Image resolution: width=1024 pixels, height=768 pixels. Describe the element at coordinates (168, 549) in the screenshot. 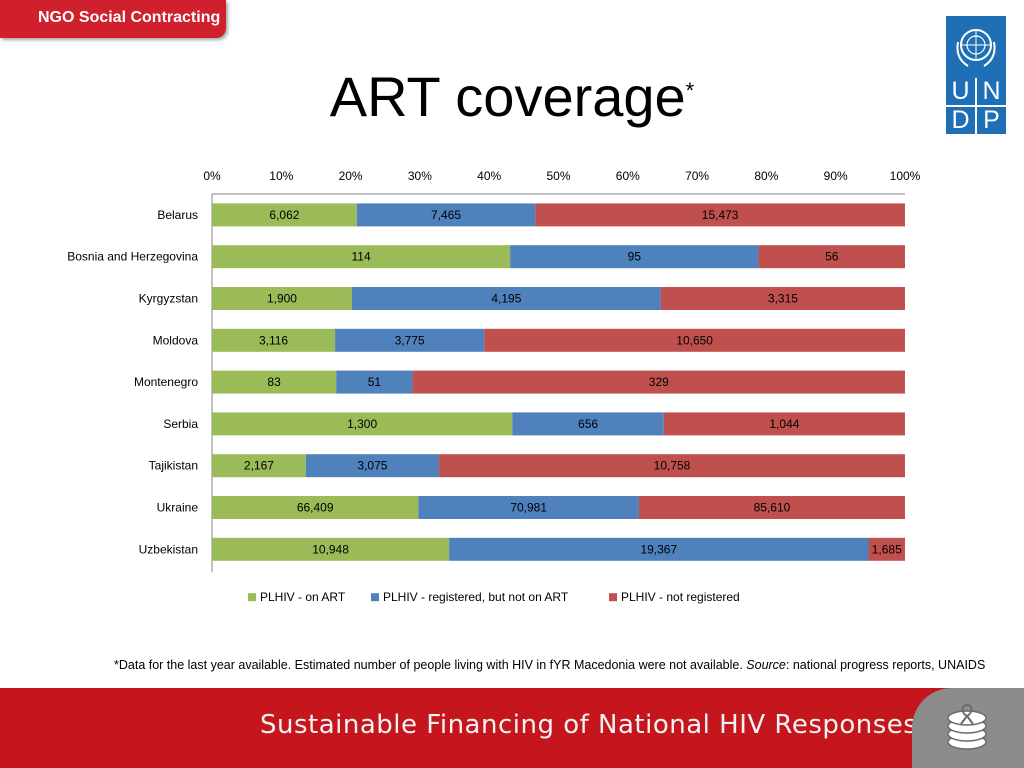

I see `category-label: Uzbekistan` at that location.